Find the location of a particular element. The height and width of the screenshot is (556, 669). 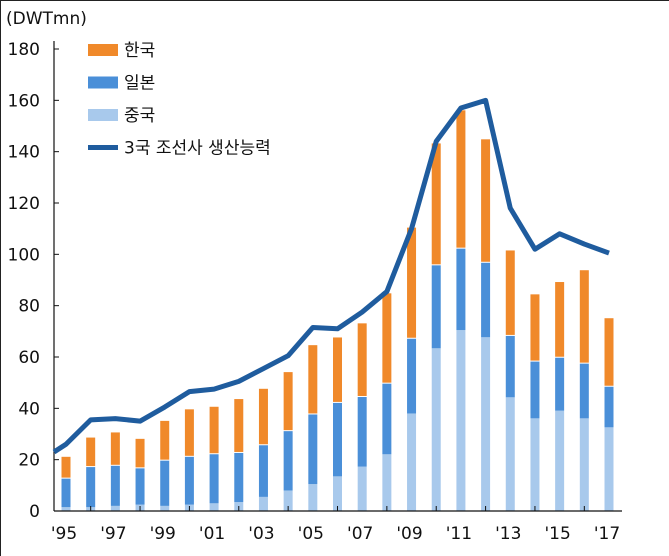

x-tick-label: '03 is located at coordinates (261, 534).